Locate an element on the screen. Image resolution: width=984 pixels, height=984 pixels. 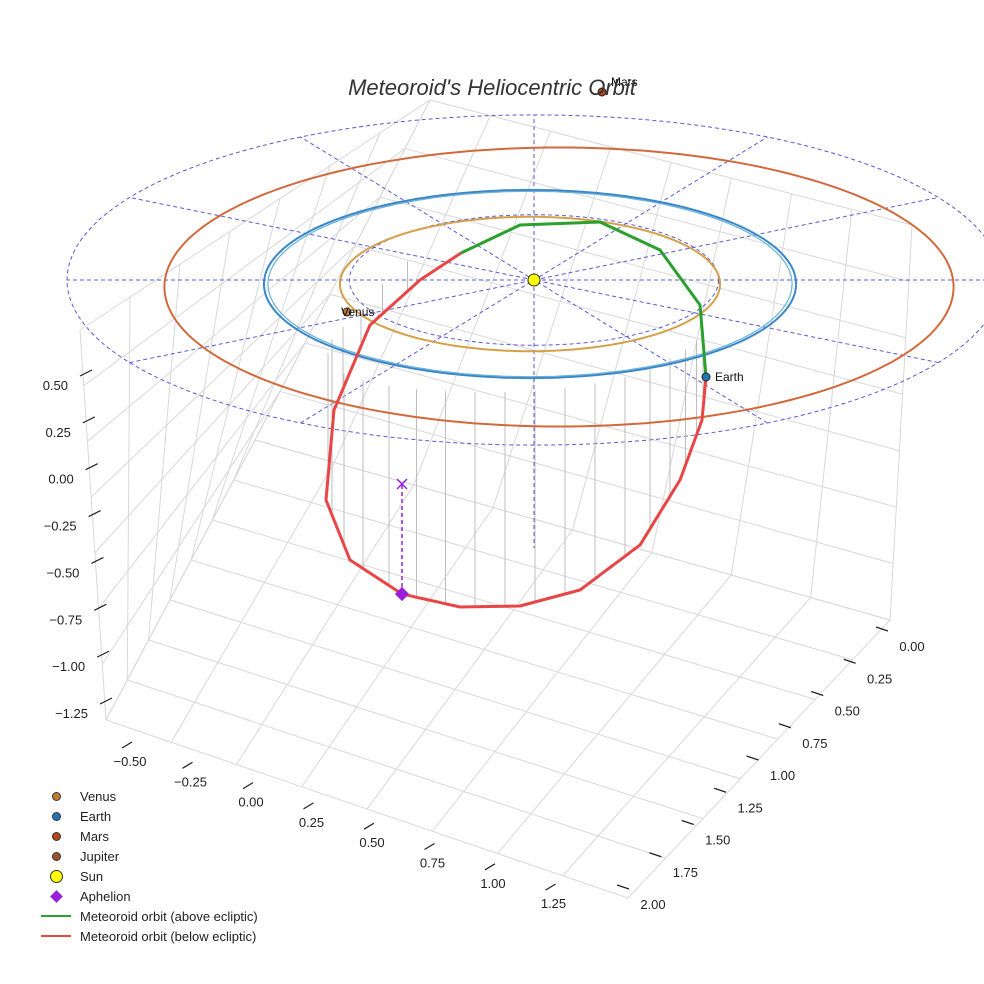
legend-line-icon is located at coordinates (56, 936).